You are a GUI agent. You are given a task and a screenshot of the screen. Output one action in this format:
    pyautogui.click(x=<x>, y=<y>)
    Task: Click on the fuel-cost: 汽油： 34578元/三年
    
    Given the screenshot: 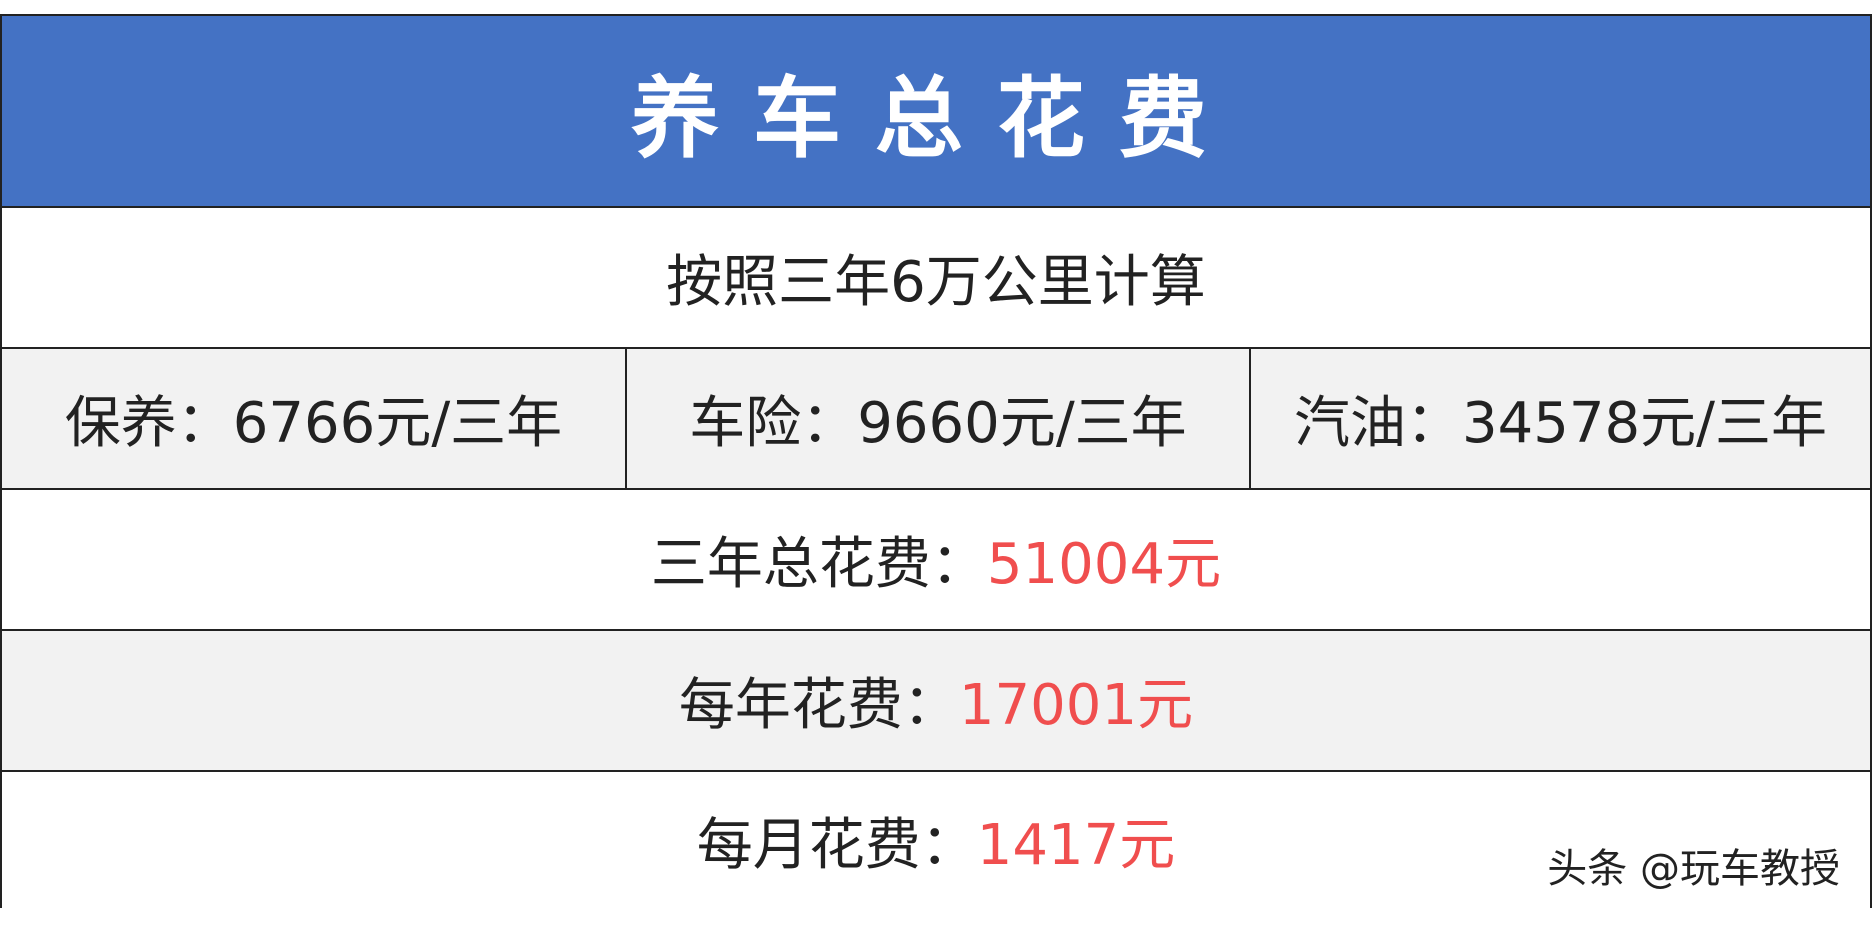 What is the action you would take?
    pyautogui.click(x=1560, y=418)
    